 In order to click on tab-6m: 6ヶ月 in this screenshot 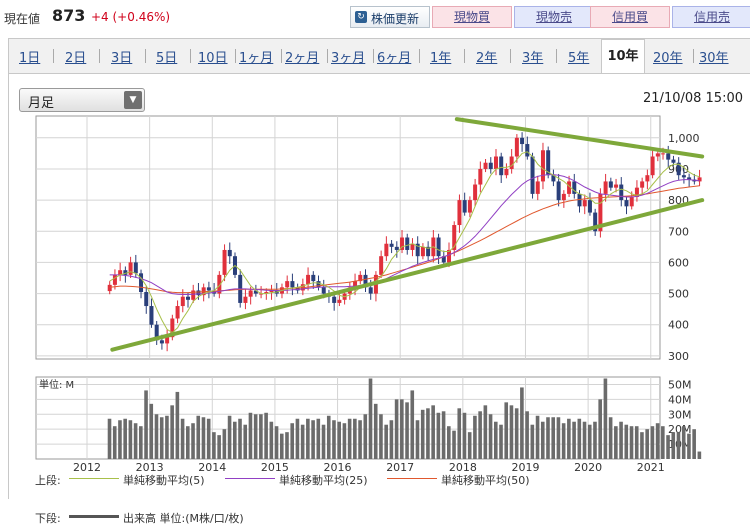, I will do `click(394, 58)`.